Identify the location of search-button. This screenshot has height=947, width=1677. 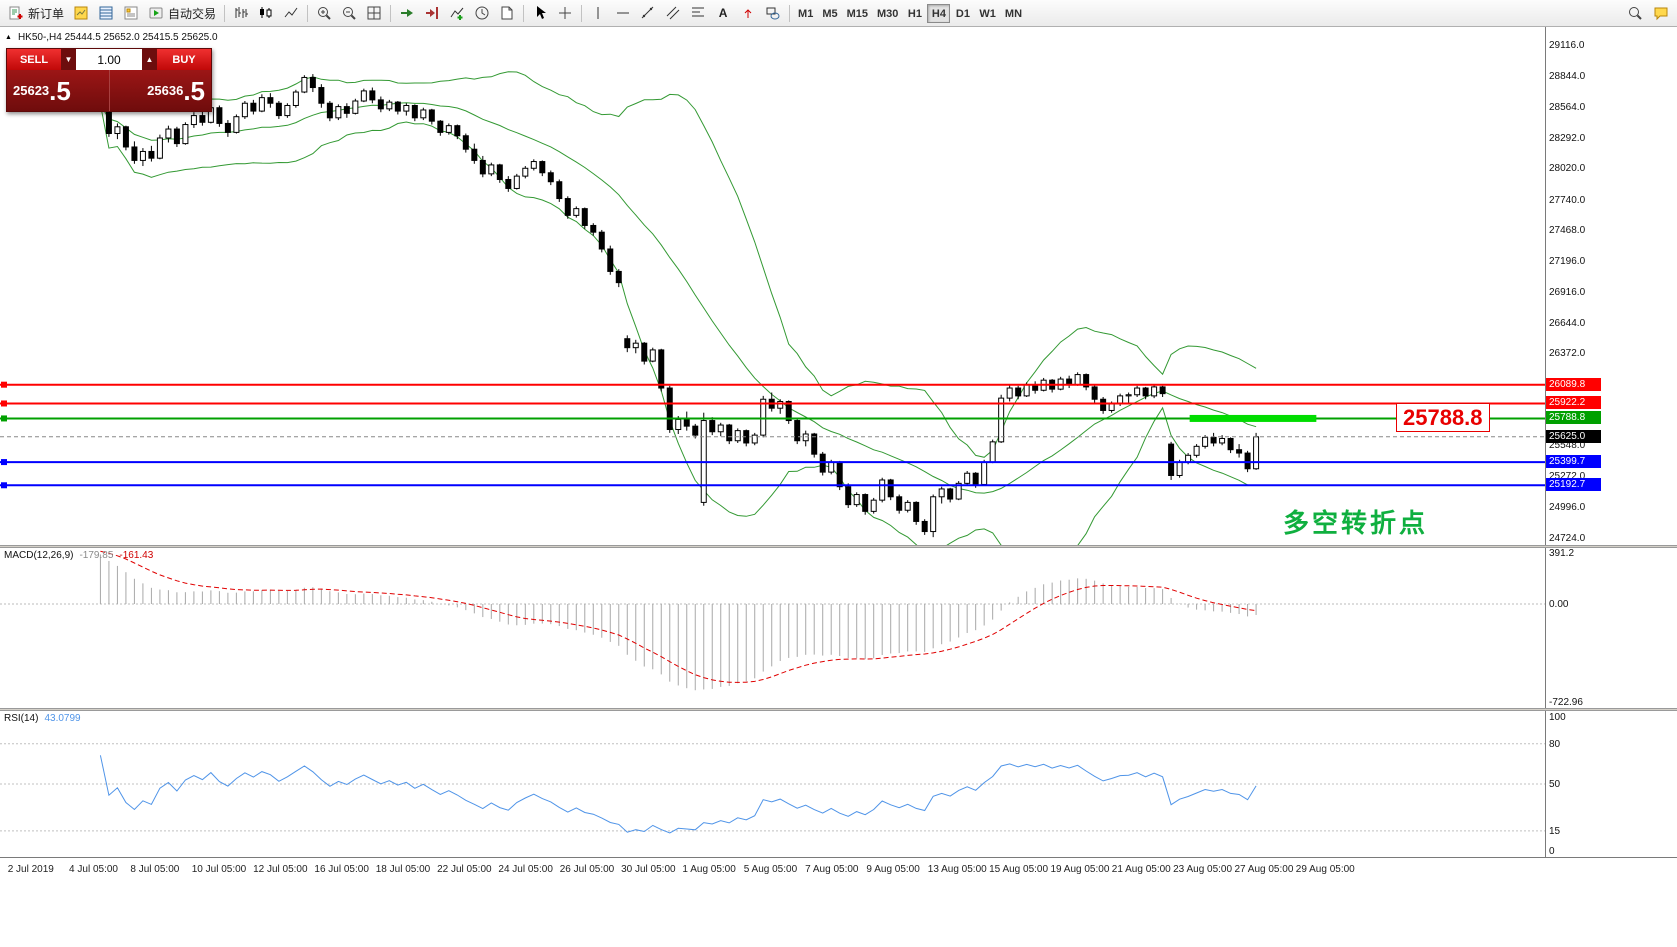
(1635, 13).